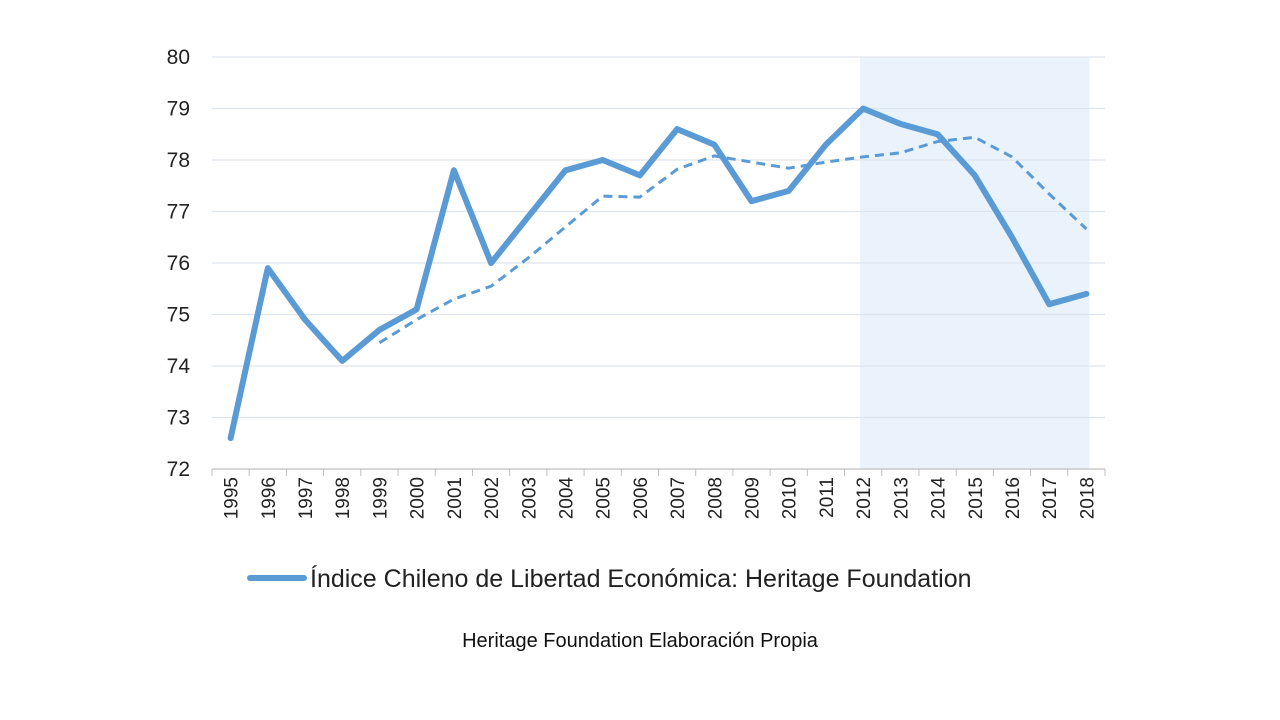 The image size is (1280, 720). I want to click on y-tick-label-78: 78, so click(178, 160).